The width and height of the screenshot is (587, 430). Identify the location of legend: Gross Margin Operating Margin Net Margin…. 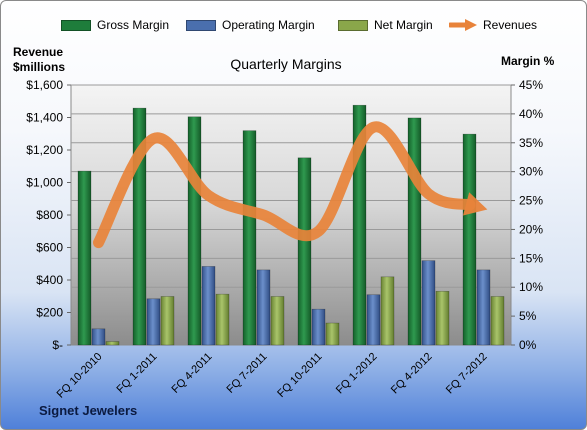
(293, 27).